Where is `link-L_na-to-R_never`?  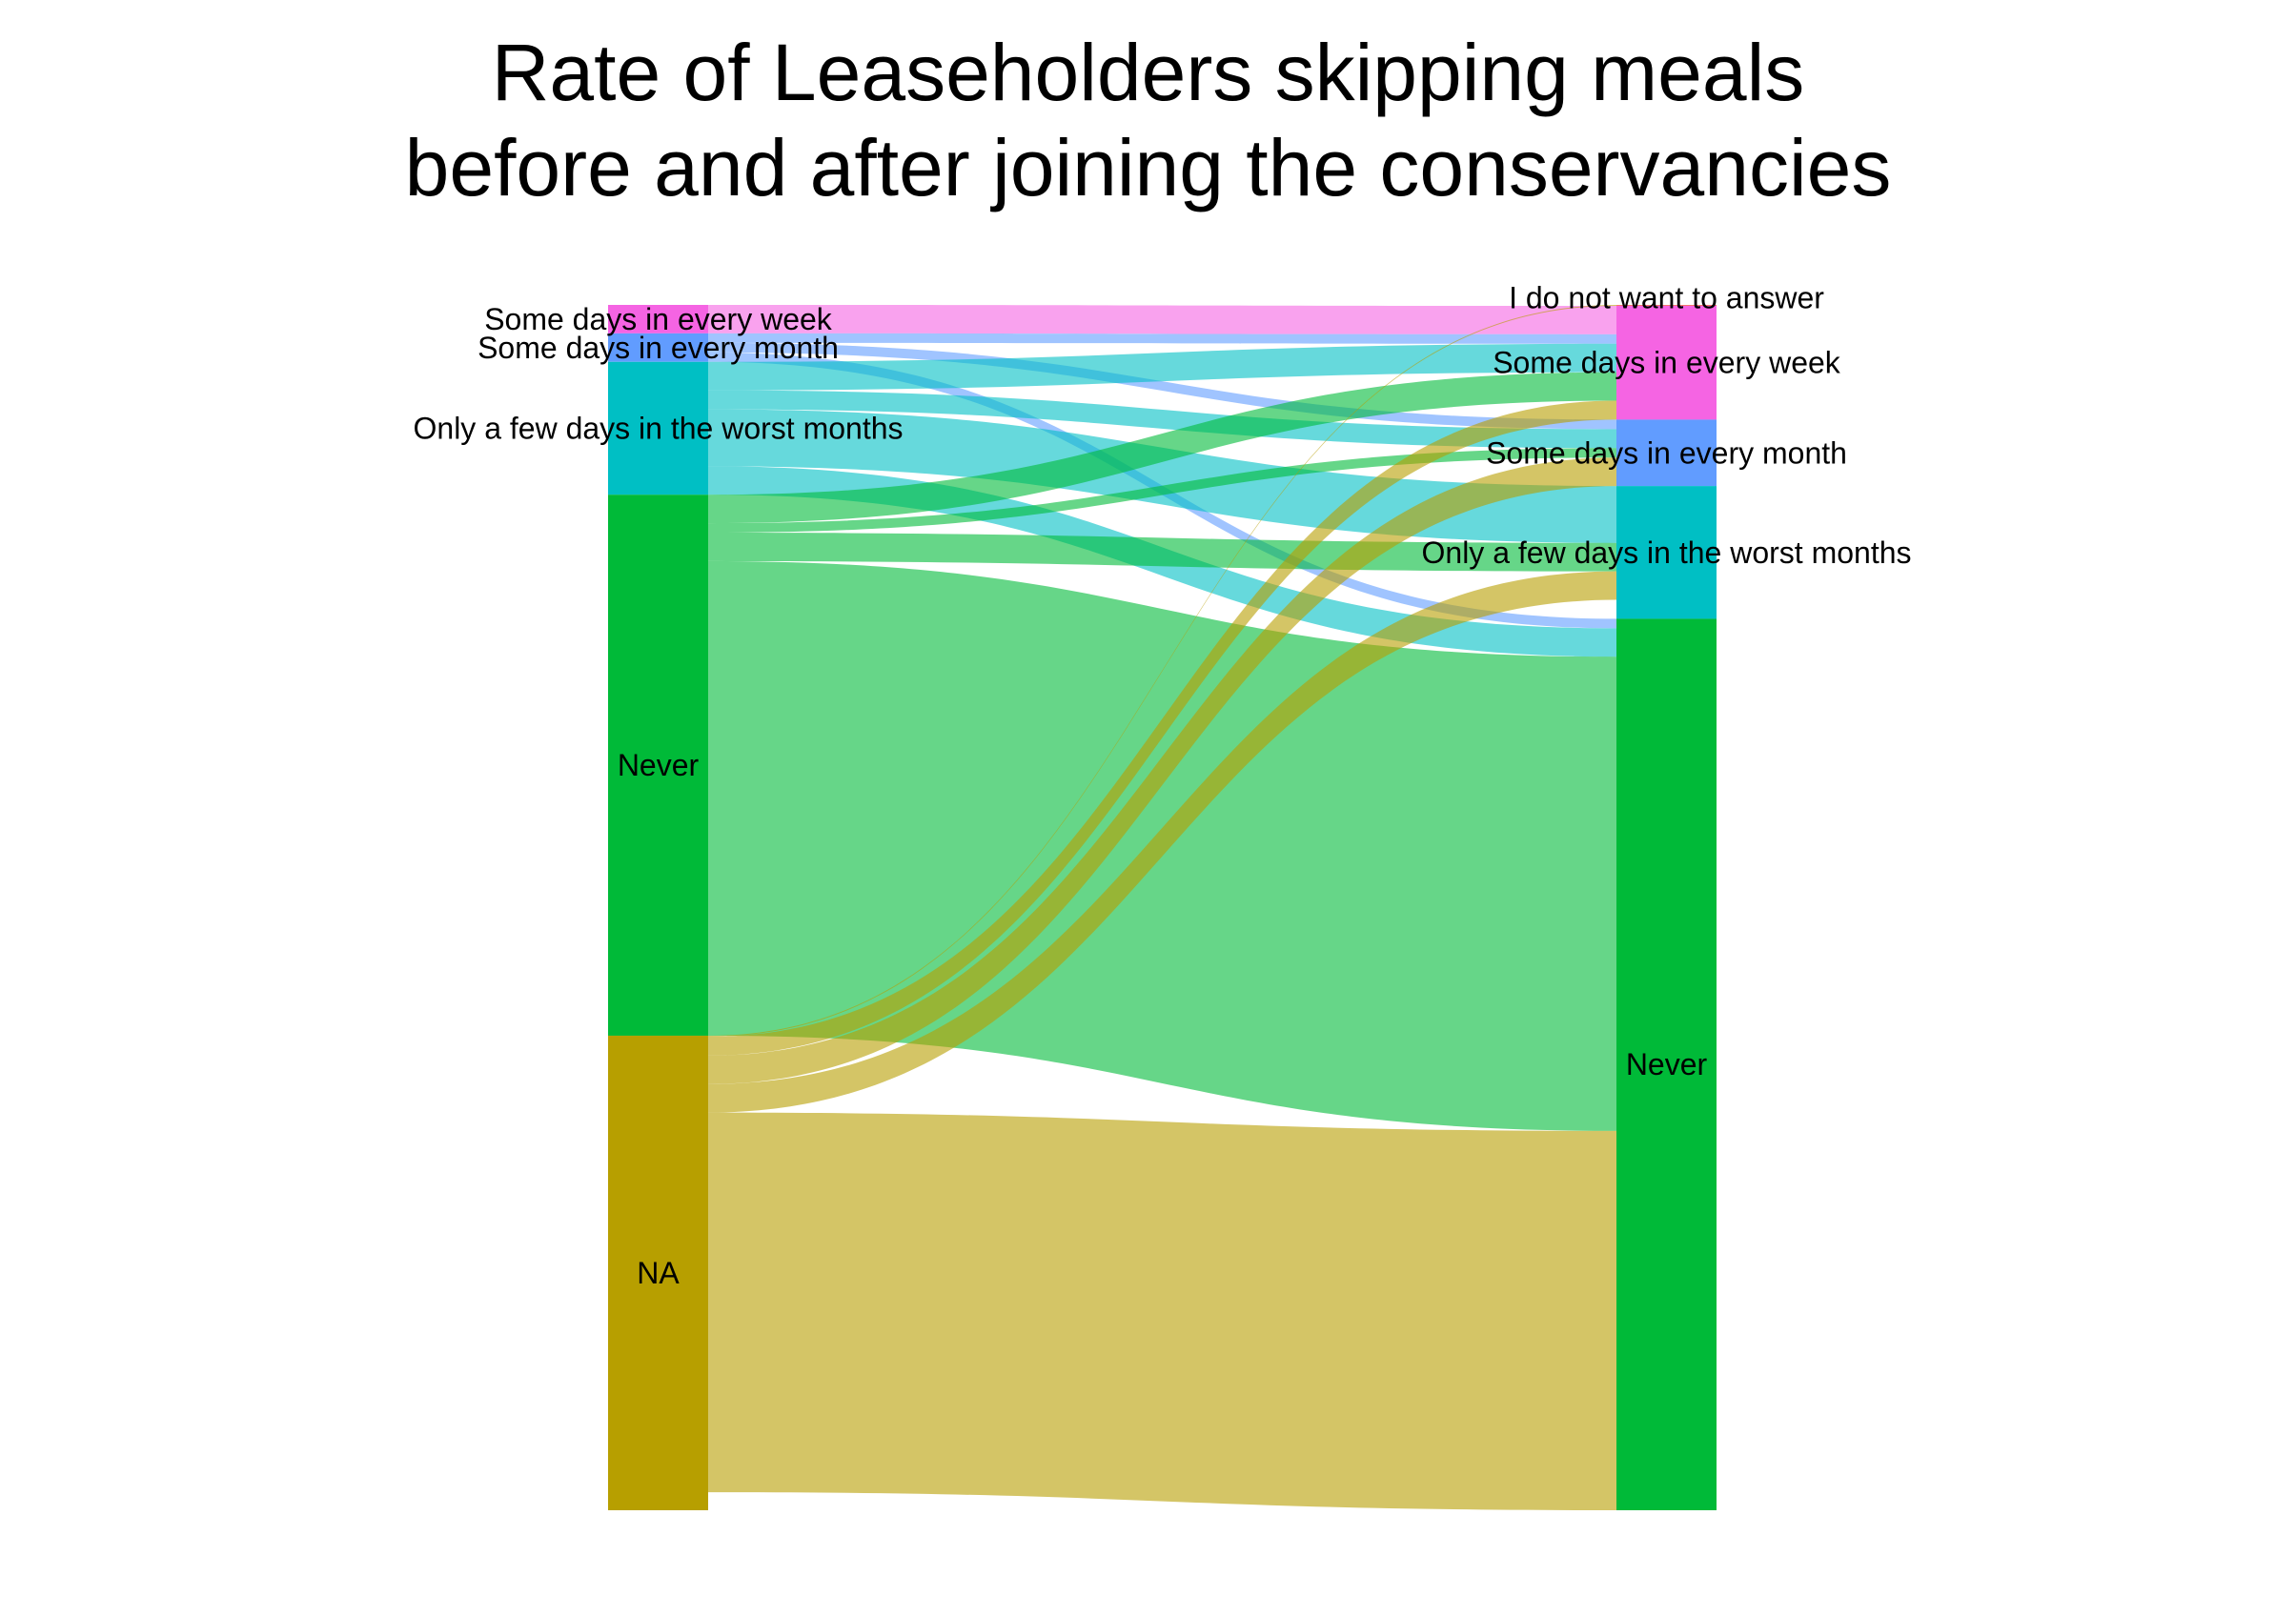 link-L_na-to-R_never is located at coordinates (1162, 1311).